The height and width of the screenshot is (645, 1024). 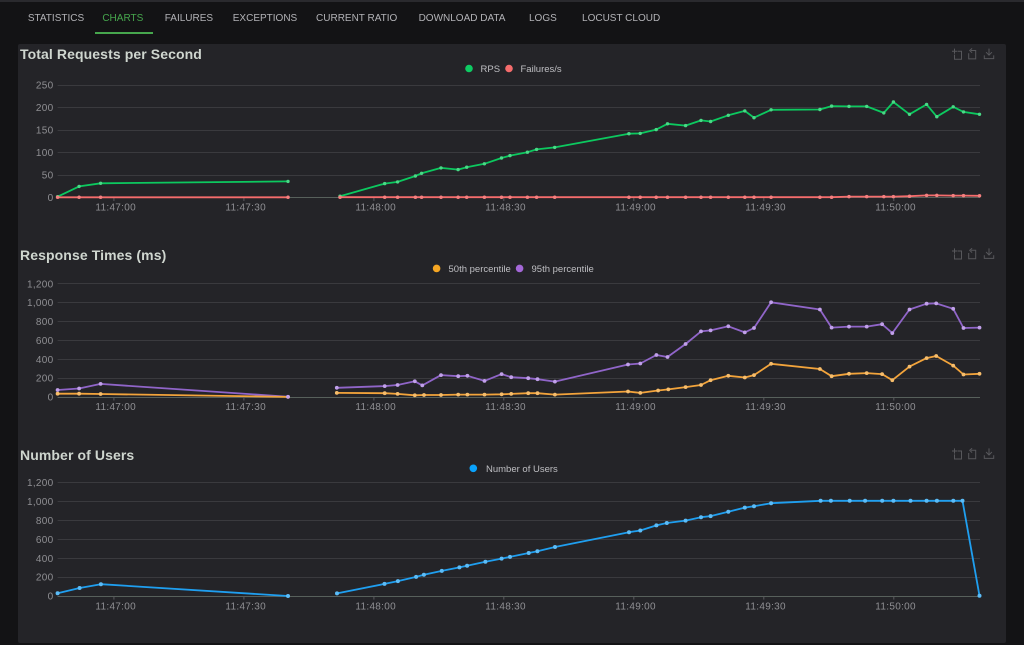 What do you see at coordinates (480, 269) in the screenshot?
I see `svg-text: 50th percentile` at bounding box center [480, 269].